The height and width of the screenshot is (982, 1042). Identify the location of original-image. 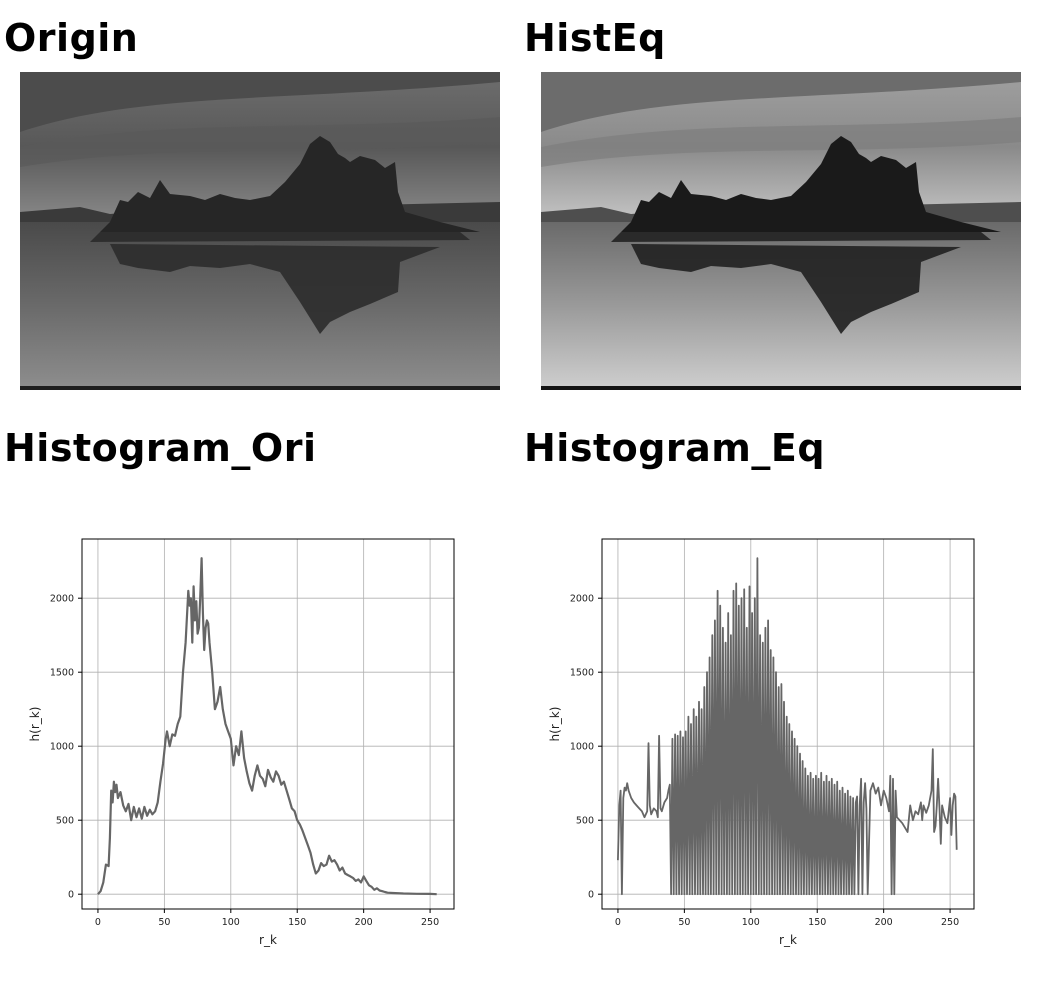
(260, 231).